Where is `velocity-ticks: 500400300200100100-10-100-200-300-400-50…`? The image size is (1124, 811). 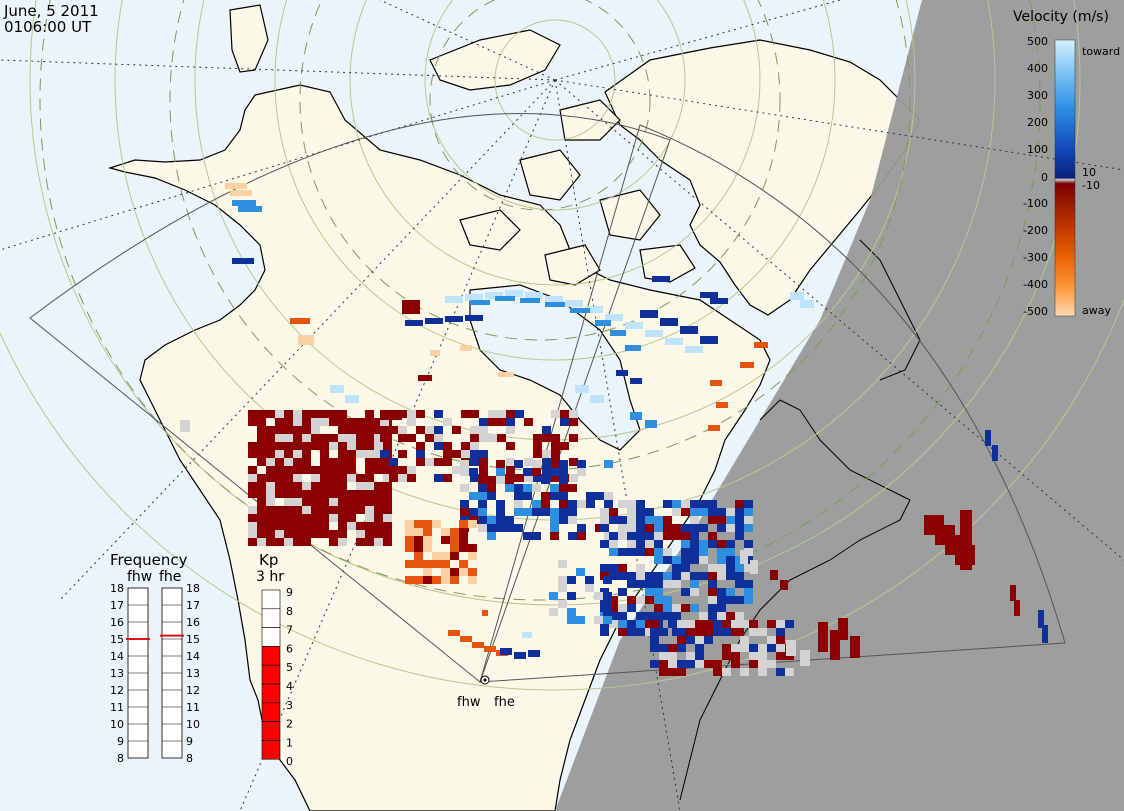 velocity-ticks: 500400300200100100-10-100-200-300-400-50… is located at coordinates (1061, 176).